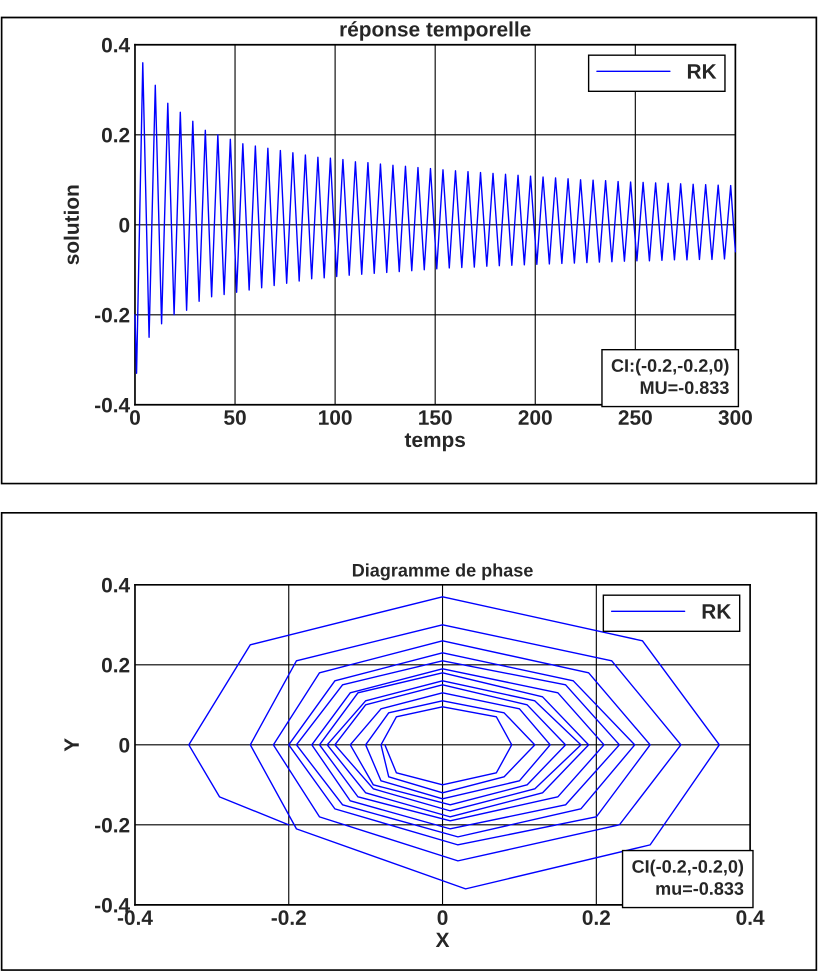  What do you see at coordinates (670, 376) in the screenshot?
I see `annotation: CI:(-0.2,-0.2,0) MU=-0.833` at bounding box center [670, 376].